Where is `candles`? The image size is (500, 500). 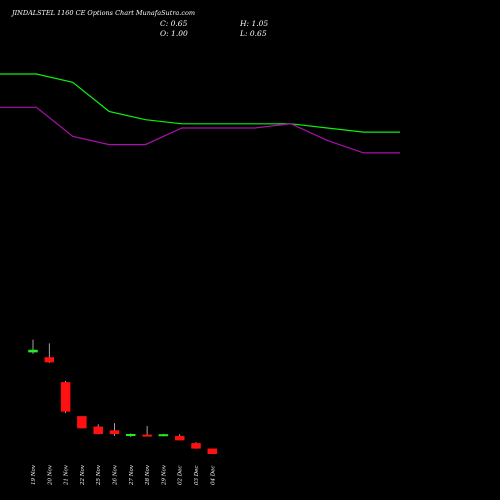
candles is located at coordinates (123, 397).